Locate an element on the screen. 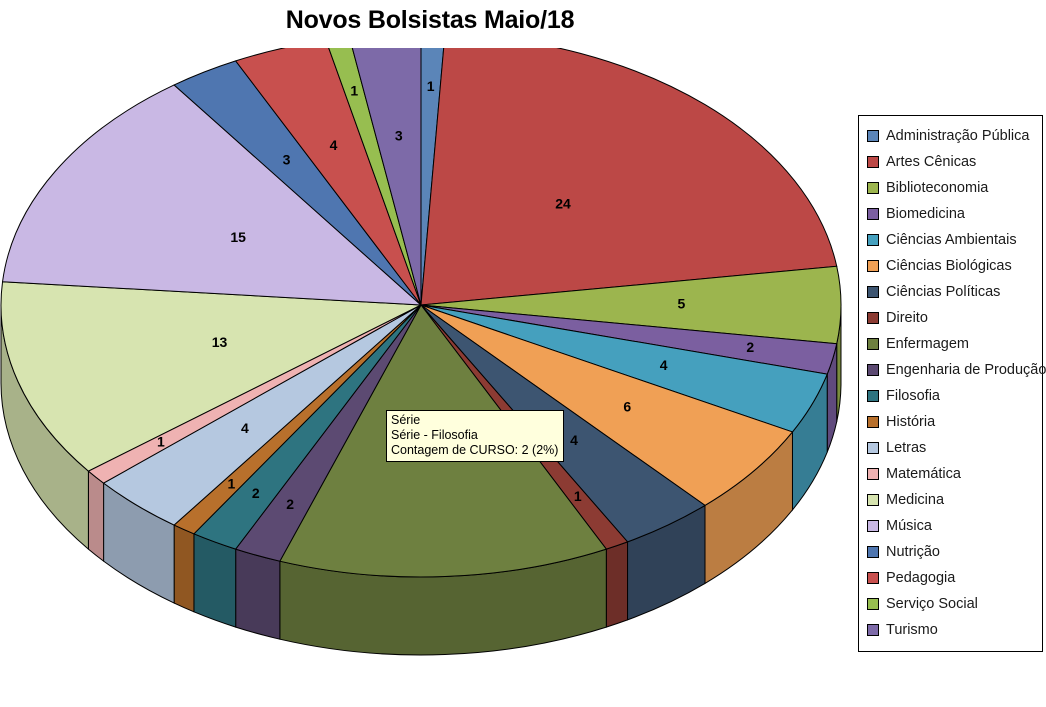  legend-item-label: Filosofia is located at coordinates (913, 396).